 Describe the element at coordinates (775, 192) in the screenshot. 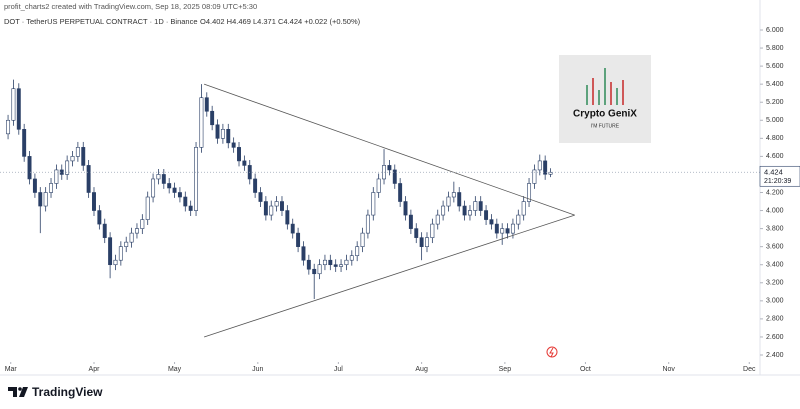

I see `y-tick-label: 4.200` at that location.